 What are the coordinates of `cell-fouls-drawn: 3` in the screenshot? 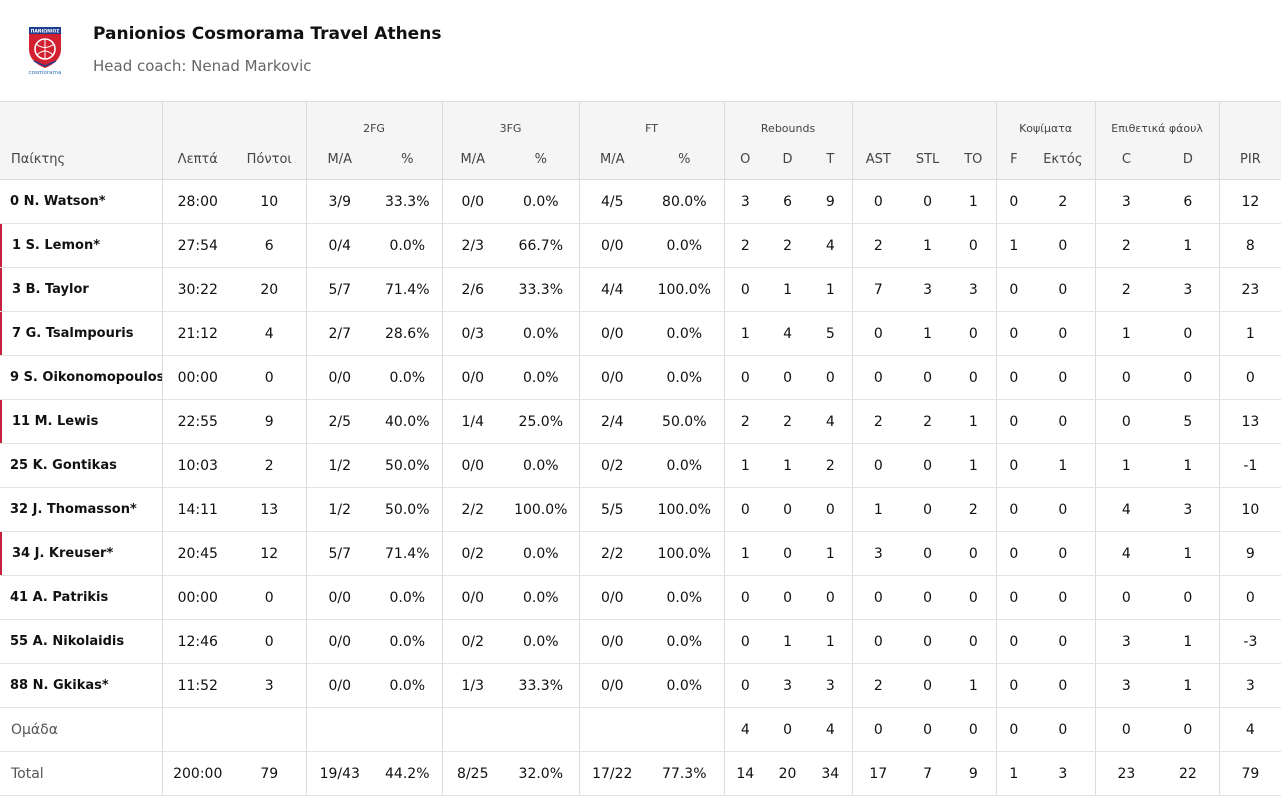 It's located at (1188, 289).